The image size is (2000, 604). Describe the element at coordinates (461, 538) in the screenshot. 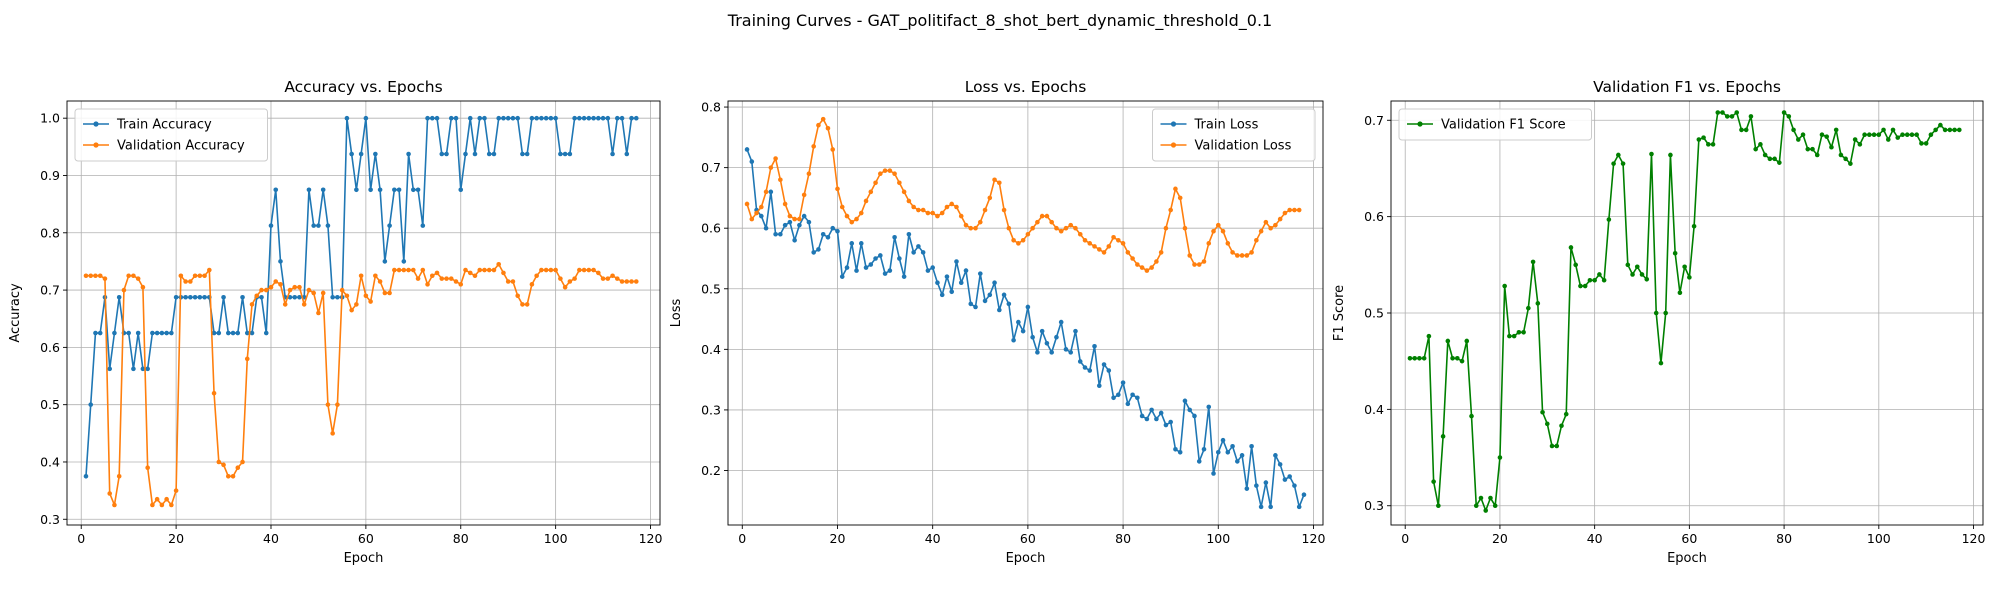

I see `x-tick-label: 80` at that location.